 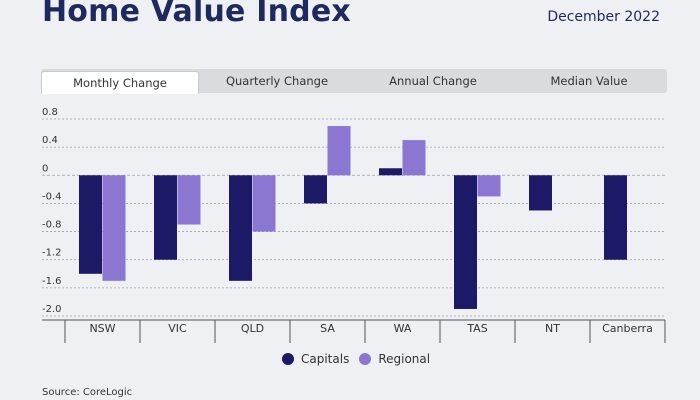 What do you see at coordinates (52, 309) in the screenshot?
I see `y-tick-label: -2.0` at bounding box center [52, 309].